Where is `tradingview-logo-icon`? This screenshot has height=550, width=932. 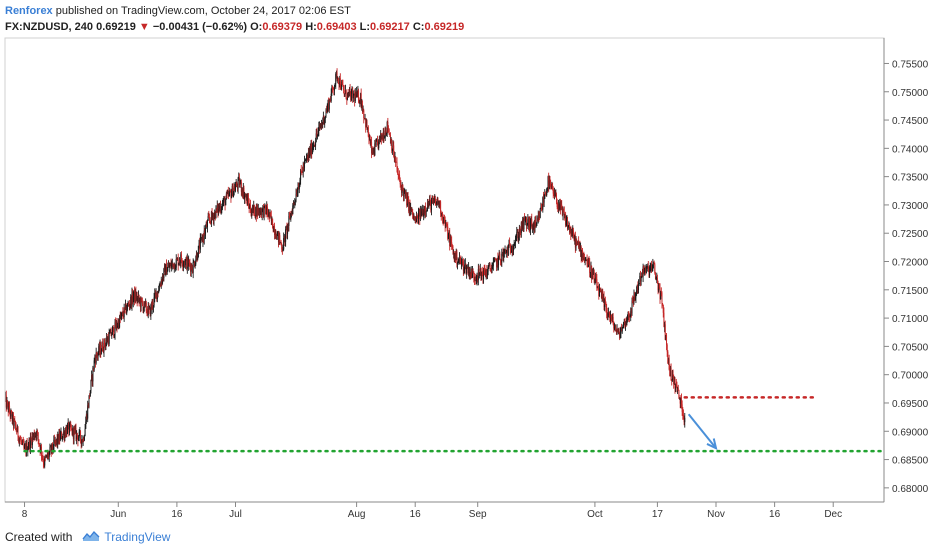 tradingview-logo-icon is located at coordinates (91, 537).